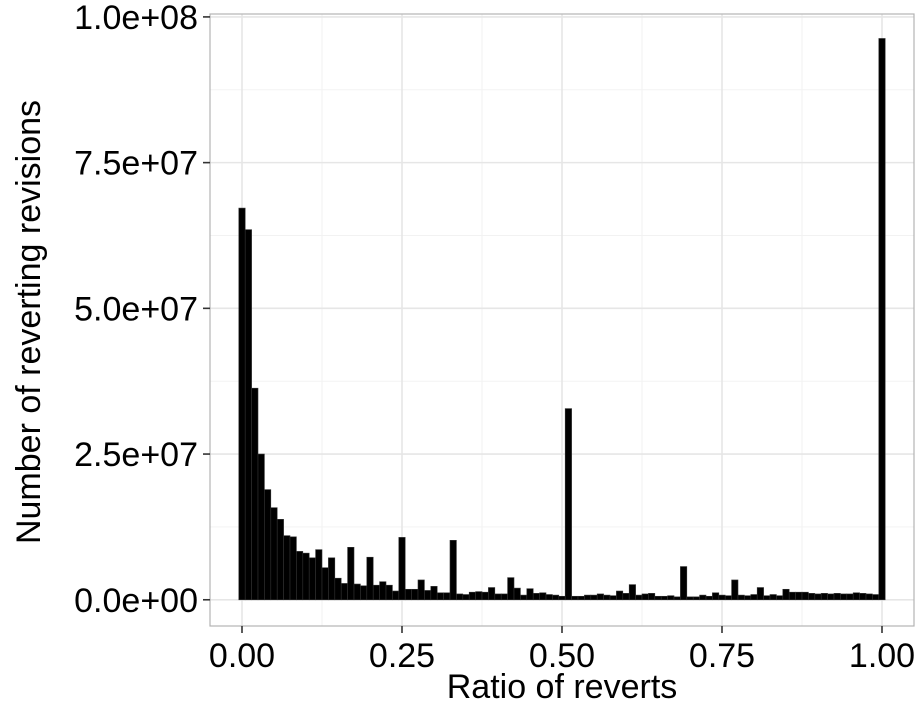 The width and height of the screenshot is (920, 705). I want to click on x-tick-label: 0.75, so click(722, 656).